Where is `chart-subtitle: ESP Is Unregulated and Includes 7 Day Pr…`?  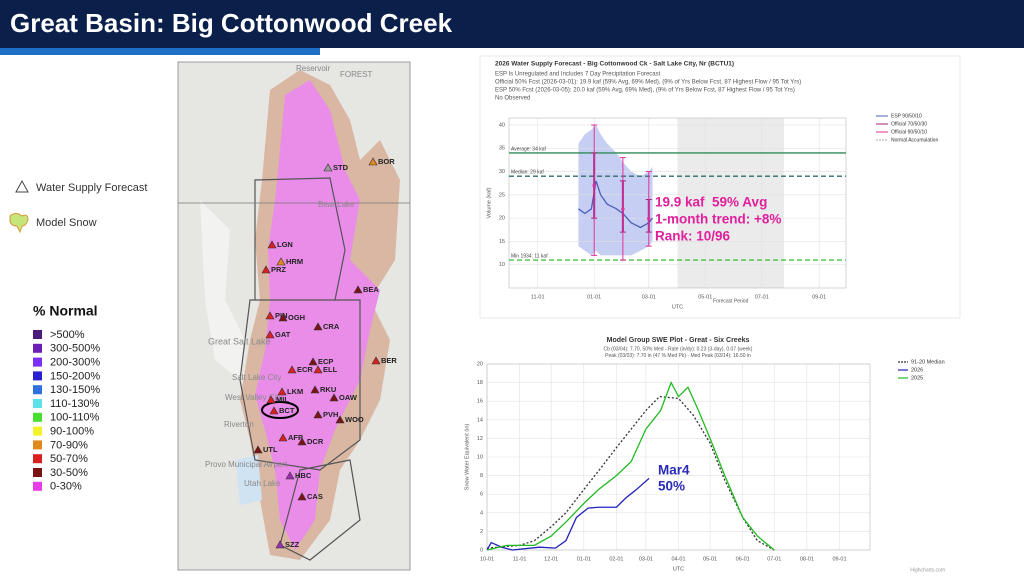
chart-subtitle: ESP Is Unregulated and Includes 7 Day Pr… is located at coordinates (578, 75).